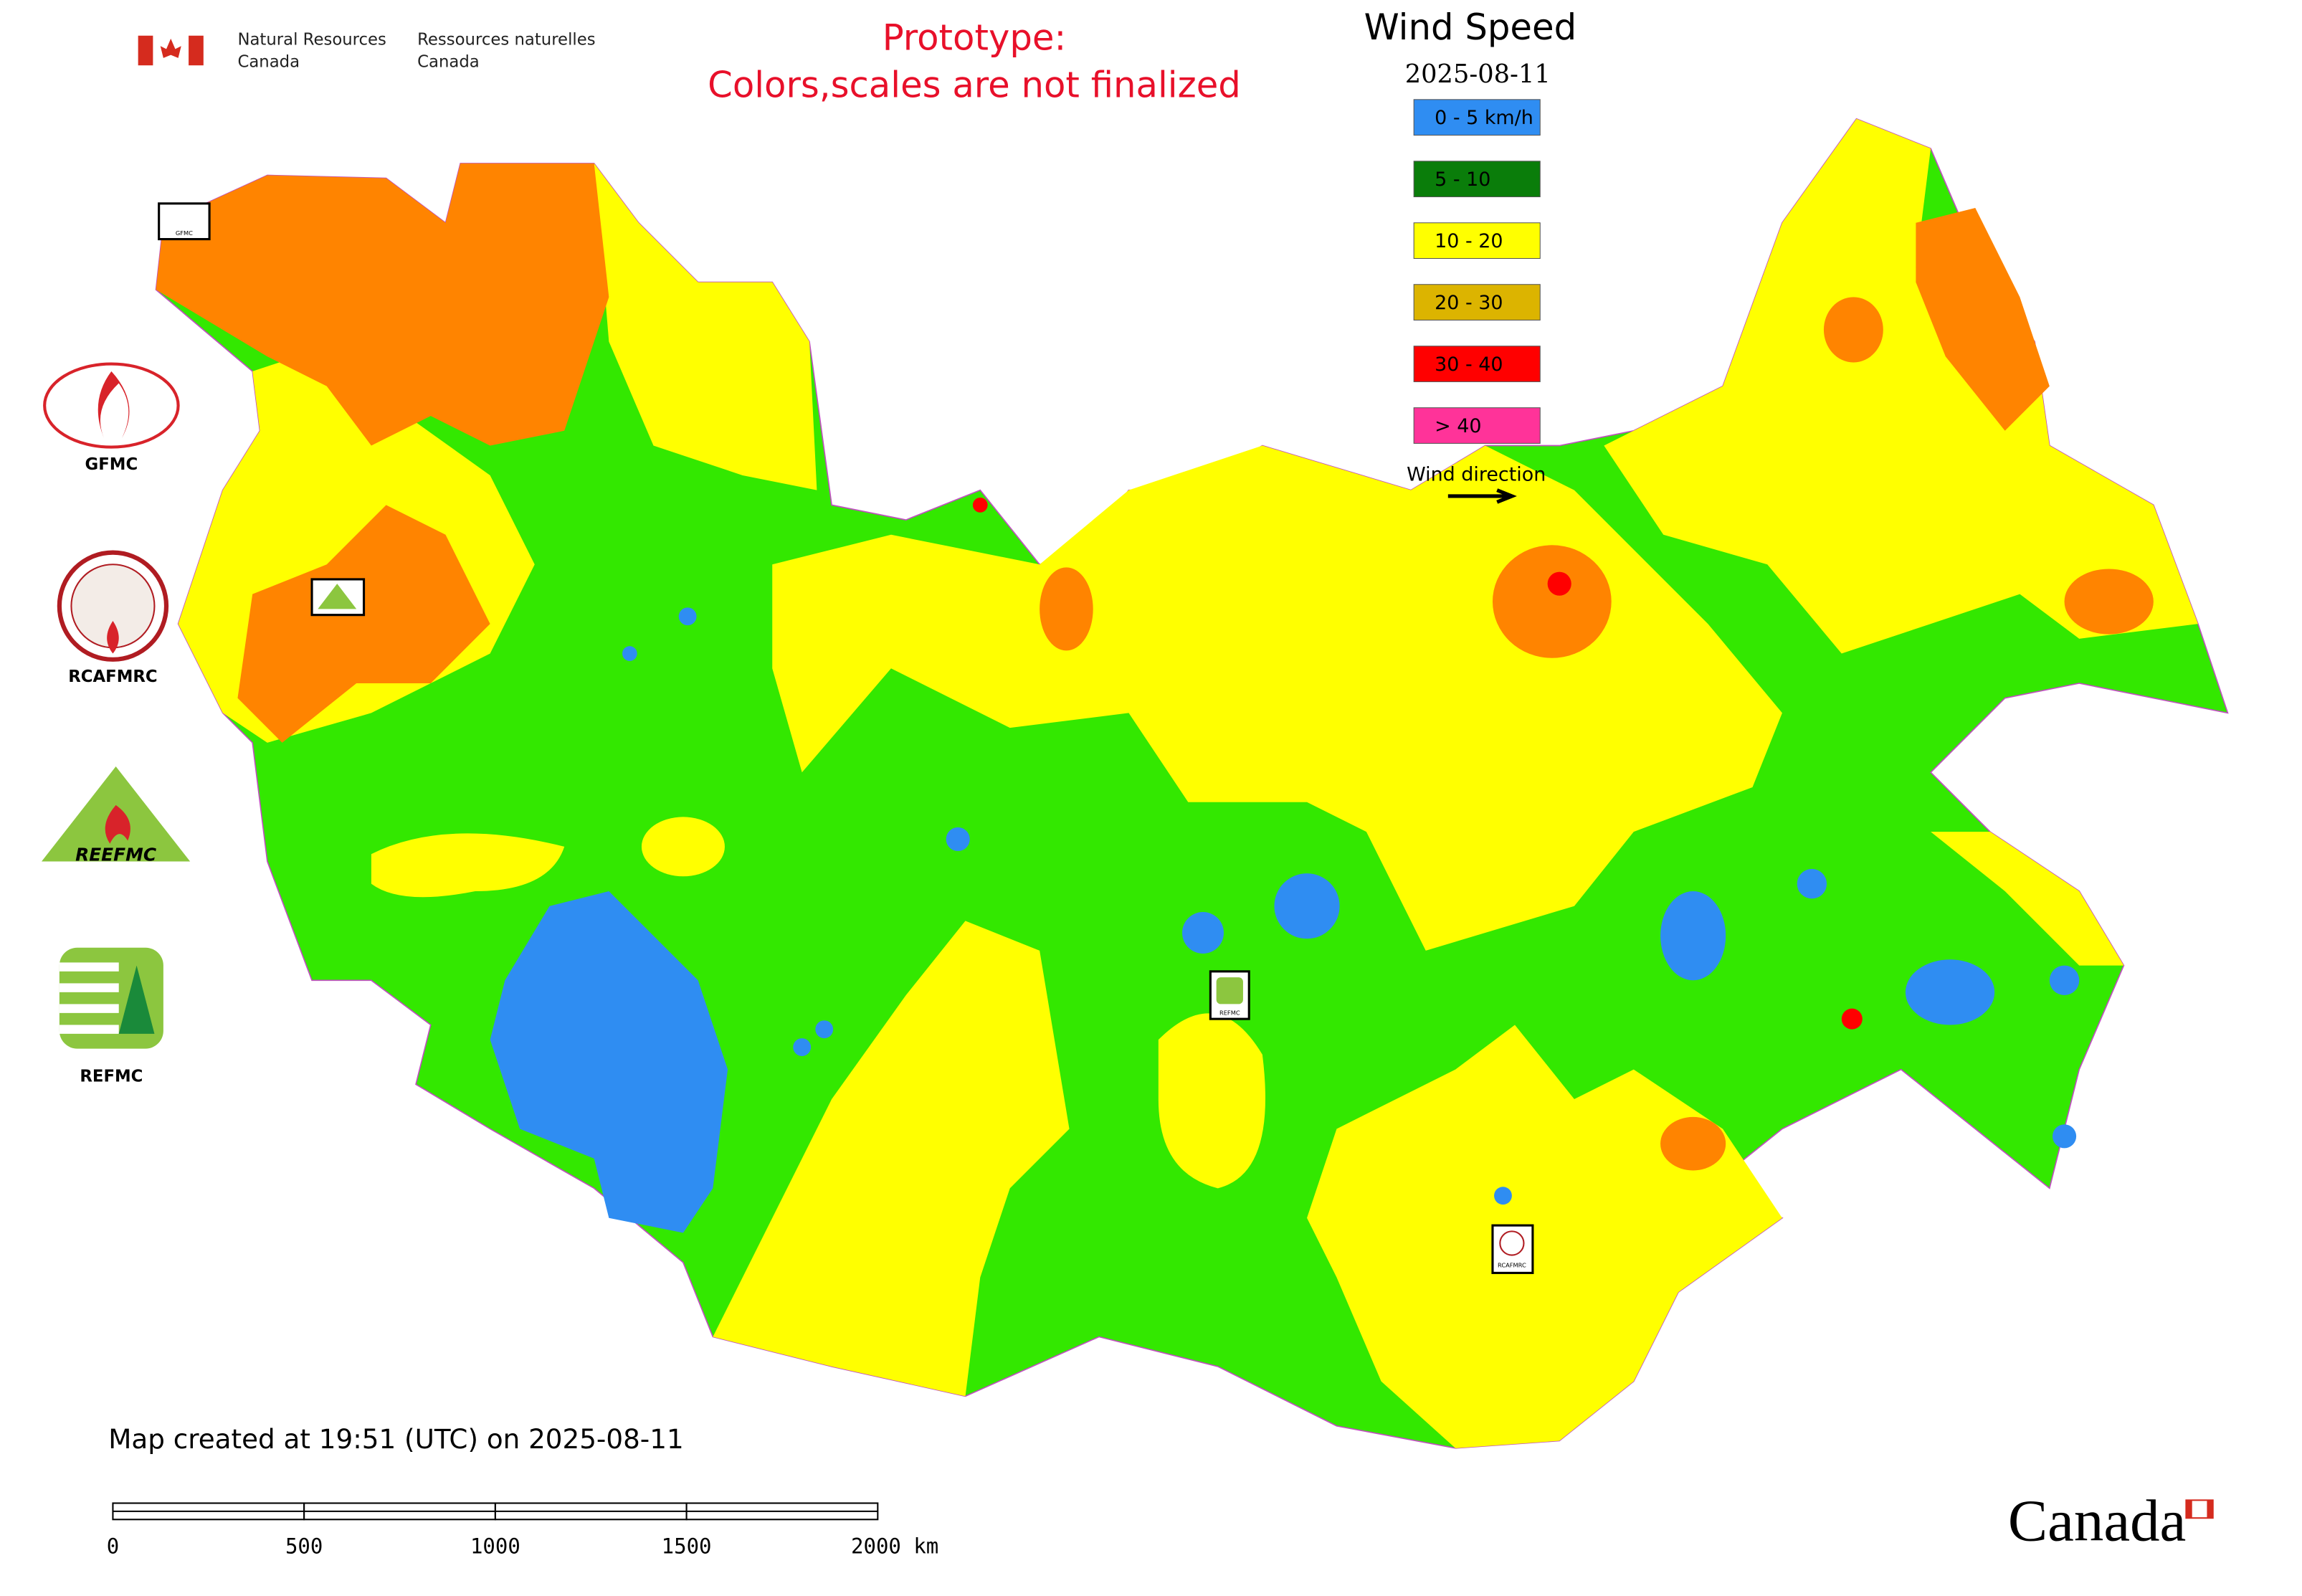 This screenshot has width=2302, height=1596. What do you see at coordinates (974, 85) in the screenshot?
I see `notice: Colors,scales are not finalized` at bounding box center [974, 85].